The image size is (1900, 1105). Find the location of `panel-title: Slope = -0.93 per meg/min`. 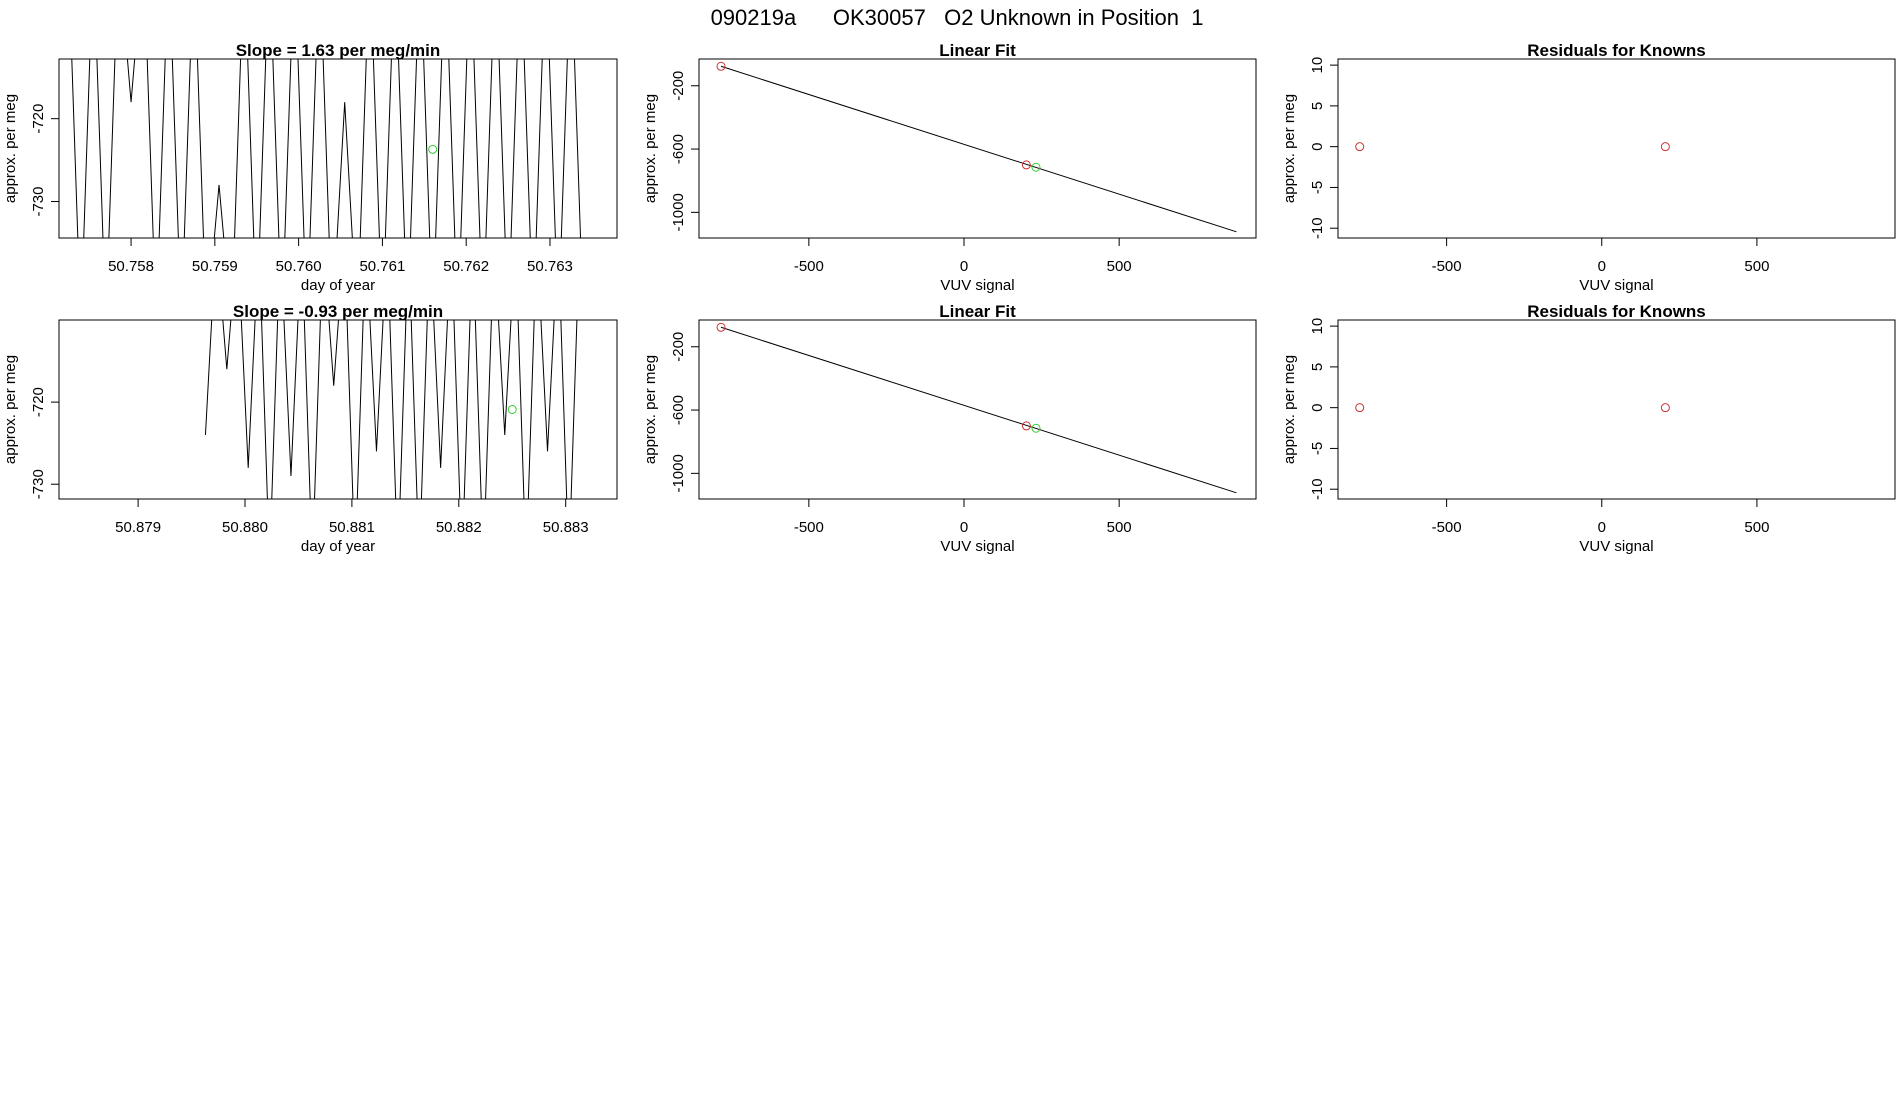

panel-title: Slope = -0.93 per meg/min is located at coordinates (338, 311).